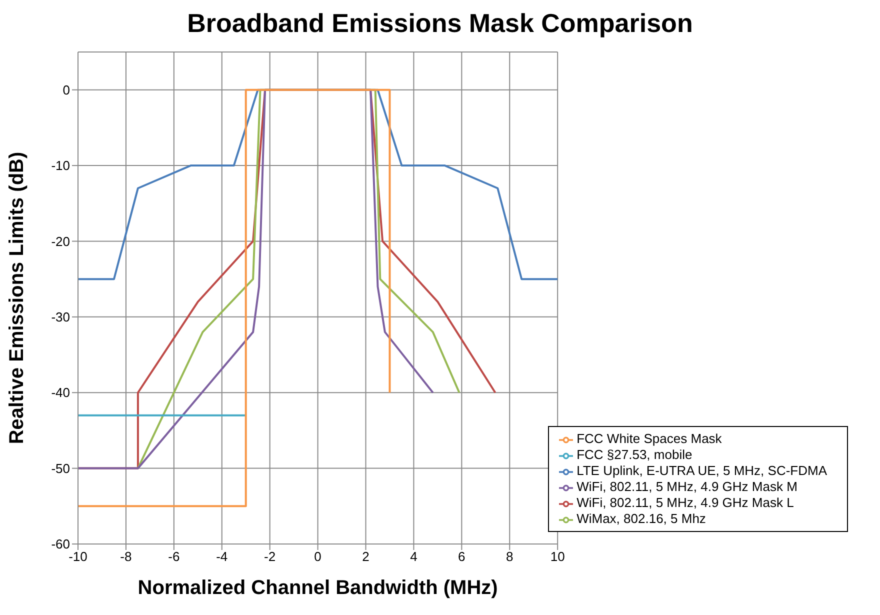 This screenshot has width=880, height=615. I want to click on x-tick-label: 10, so click(557, 556).